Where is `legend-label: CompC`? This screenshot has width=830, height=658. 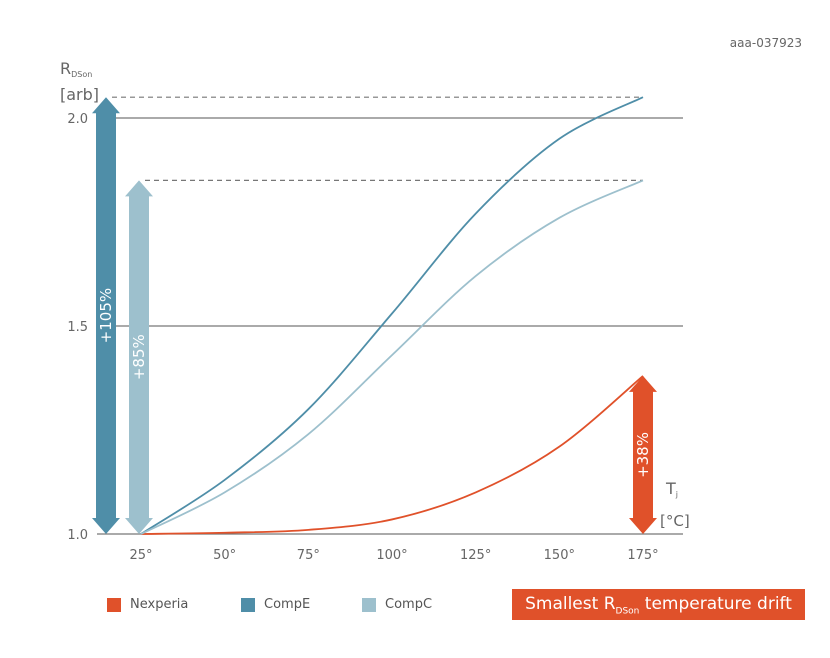 legend-label: CompC is located at coordinates (409, 604).